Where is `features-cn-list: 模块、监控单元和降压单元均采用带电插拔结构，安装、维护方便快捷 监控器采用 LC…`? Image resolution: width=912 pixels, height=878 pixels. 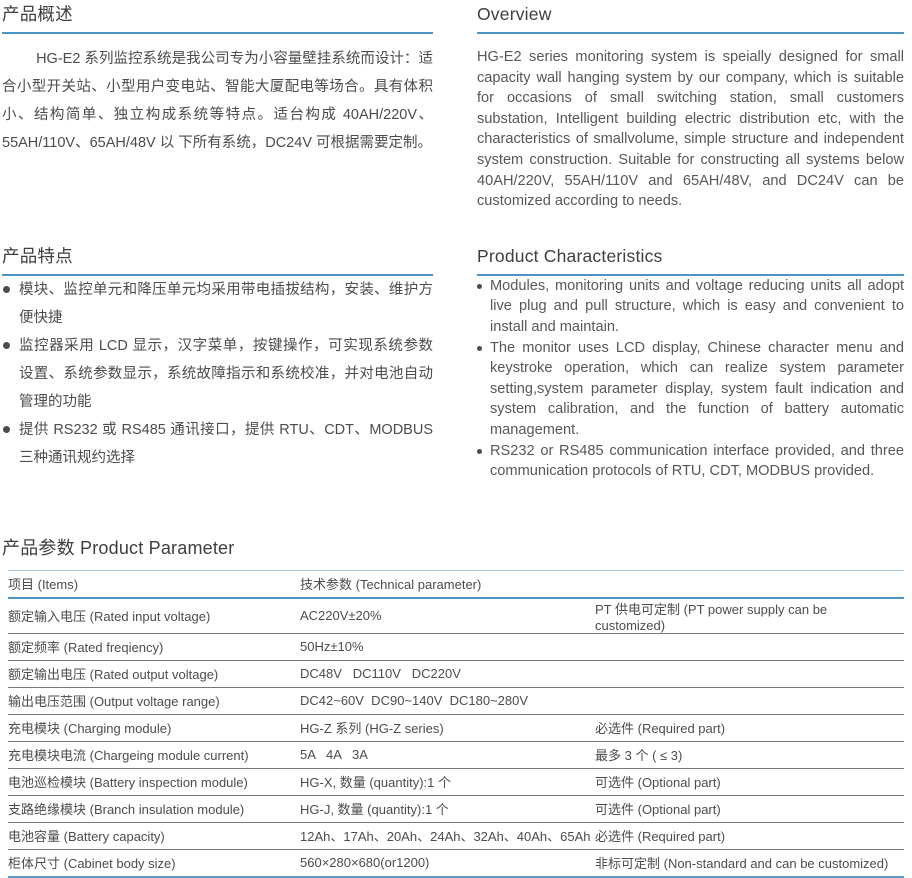 features-cn-list: 模块、监控单元和降压单元均采用带电插拔结构，安装、维护方便快捷 监控器采用 LC… is located at coordinates (217, 374).